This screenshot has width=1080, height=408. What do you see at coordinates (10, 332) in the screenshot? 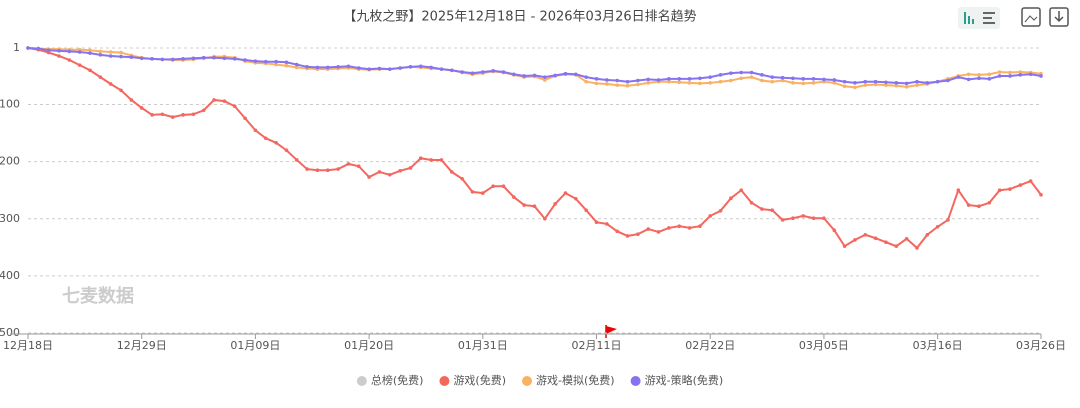
I see `y-tick-label: 500` at bounding box center [10, 332].